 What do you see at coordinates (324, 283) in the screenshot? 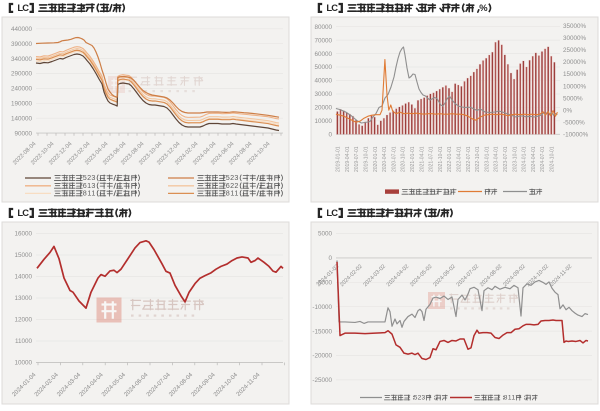
I see `svg-text: -5000` at bounding box center [324, 283].